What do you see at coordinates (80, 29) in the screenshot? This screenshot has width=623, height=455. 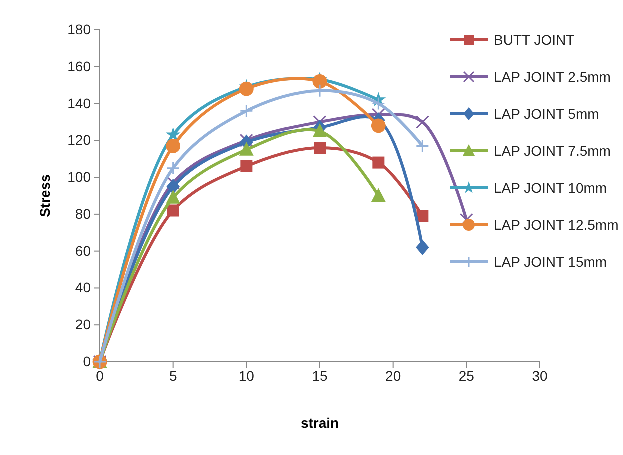 I see `y-tick-label: 180` at bounding box center [80, 29].